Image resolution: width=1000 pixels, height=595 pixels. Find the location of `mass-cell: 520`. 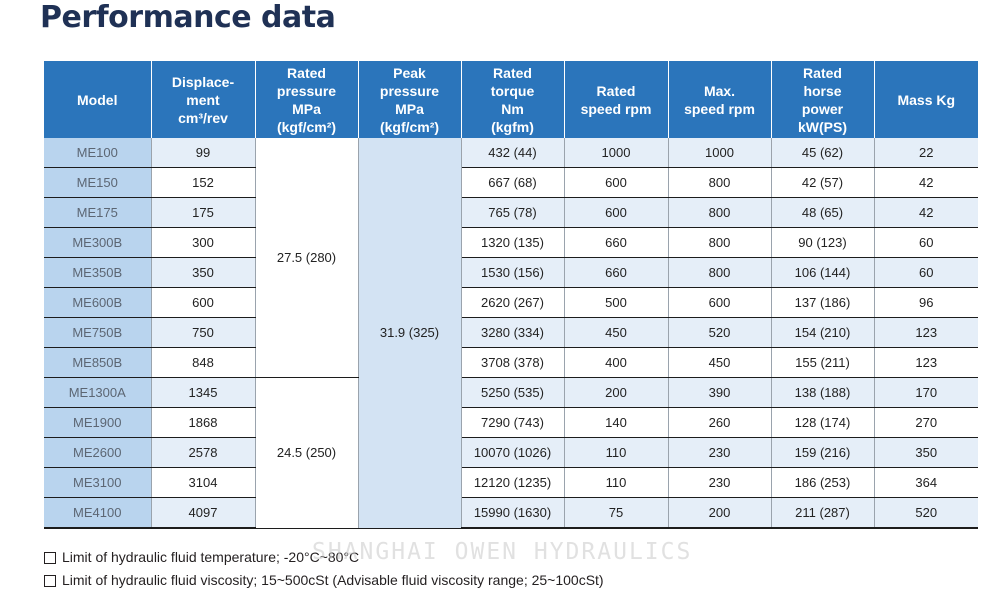

mass-cell: 520 is located at coordinates (926, 513).